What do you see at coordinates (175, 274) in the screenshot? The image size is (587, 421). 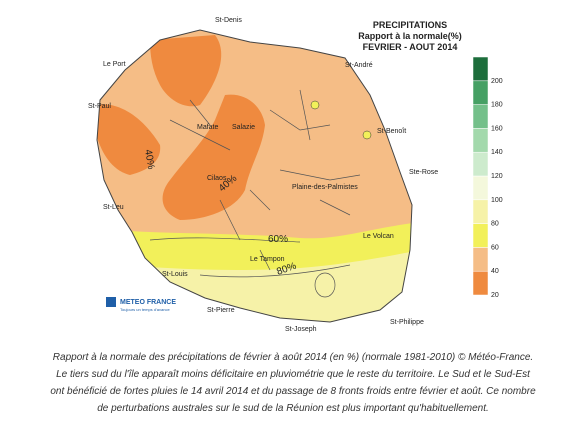 I see `place-label: St-Louis` at bounding box center [175, 274].